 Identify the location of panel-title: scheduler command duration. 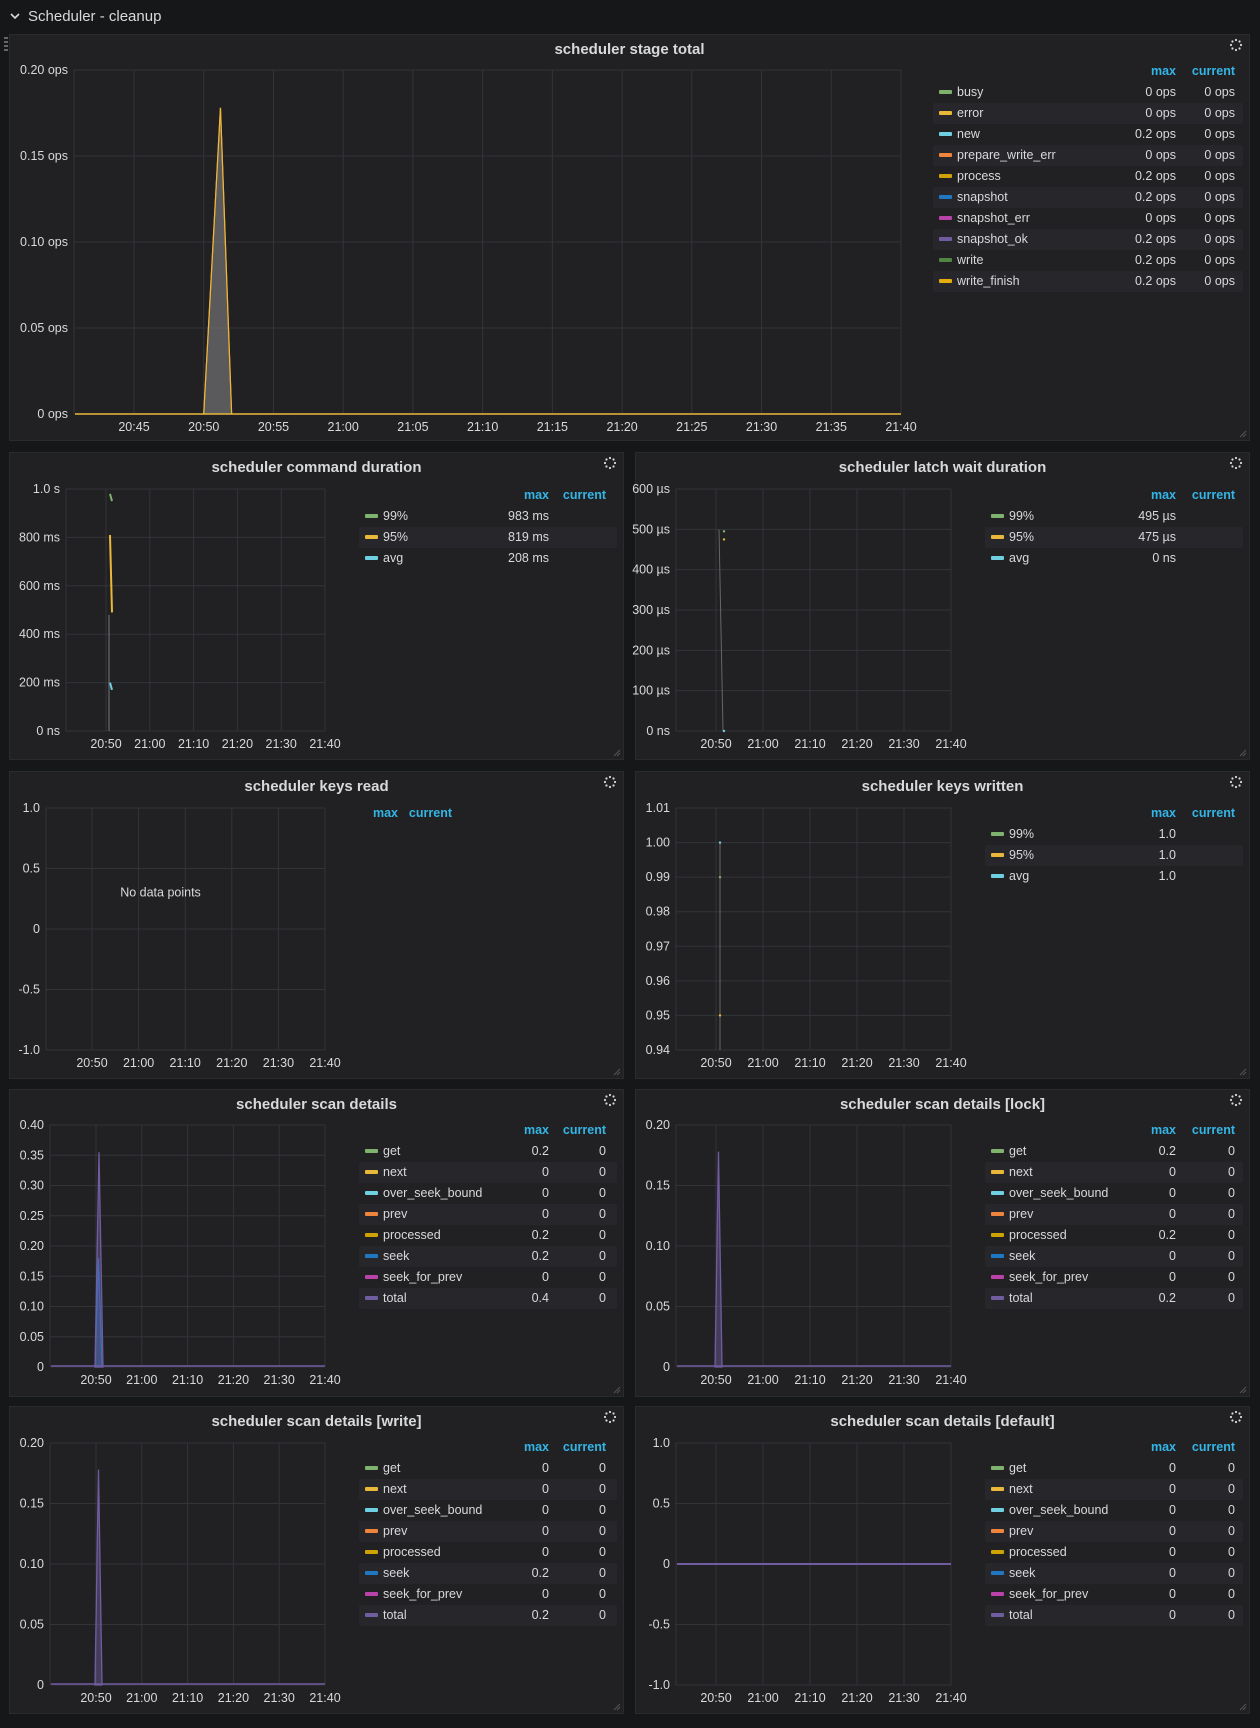
(316, 467).